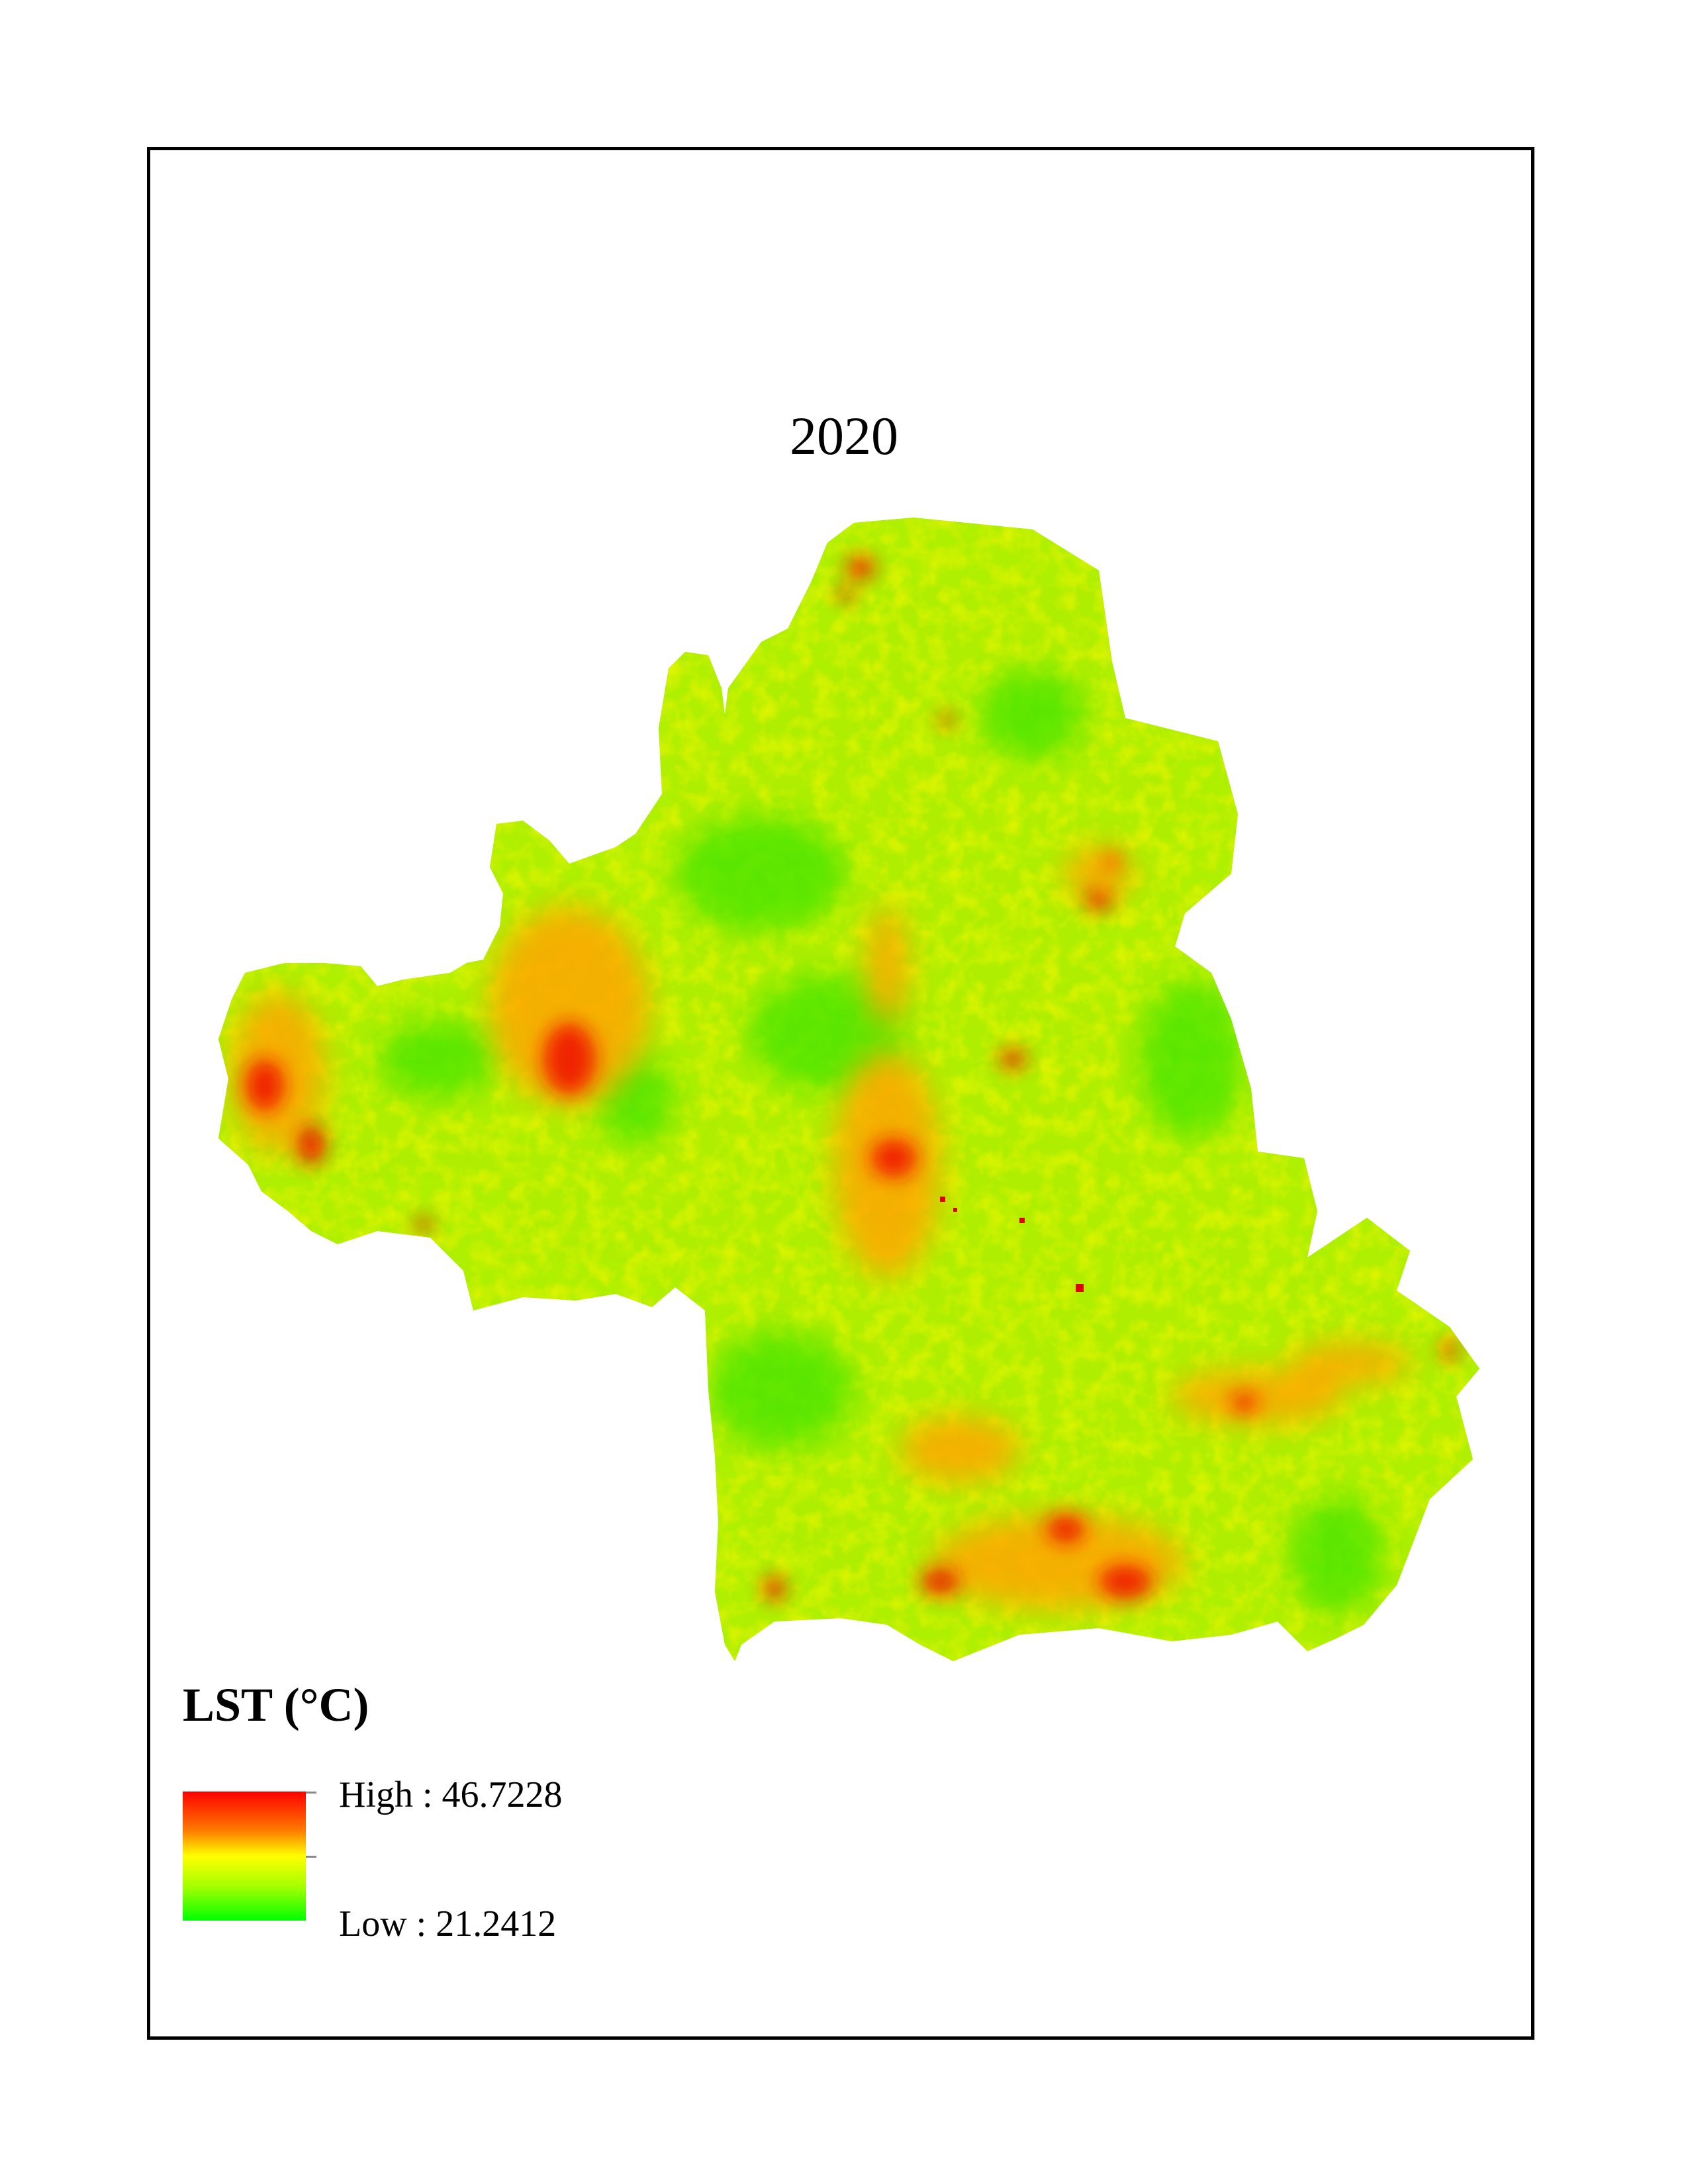 The height and width of the screenshot is (2184, 1688). What do you see at coordinates (451, 1794) in the screenshot?
I see `legend-high-label: High : 46.7228` at bounding box center [451, 1794].